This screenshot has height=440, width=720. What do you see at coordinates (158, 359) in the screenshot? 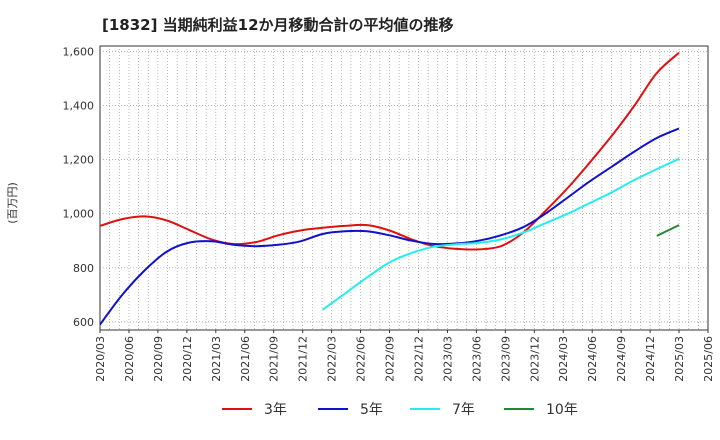
I see `x-tick-label: 2020/09` at bounding box center [158, 359].